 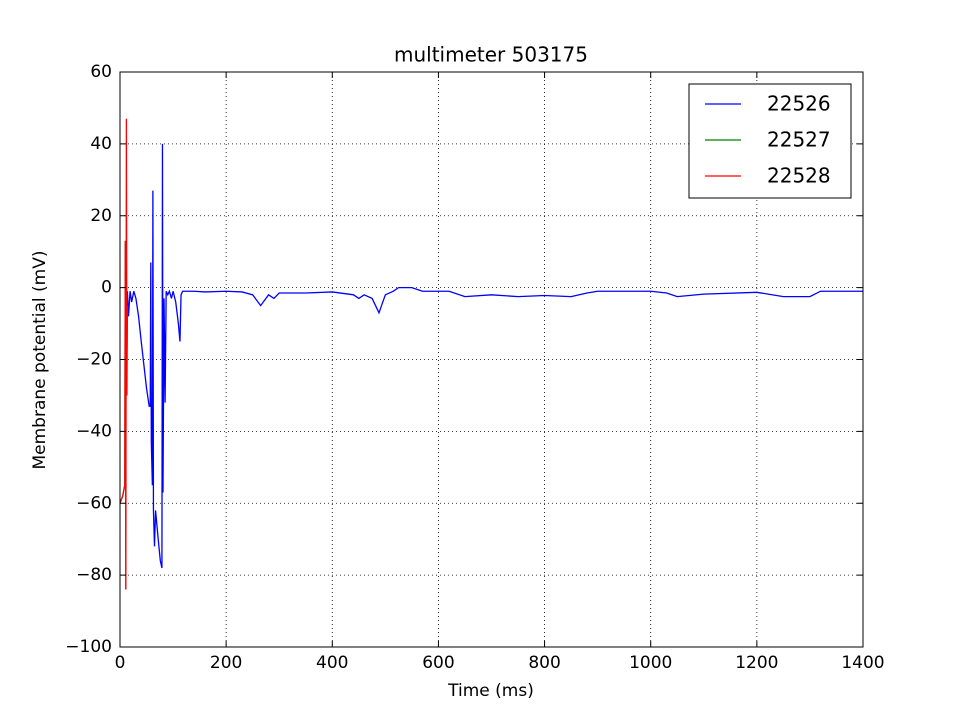 I want to click on legend: 22526 22527 22528, so click(x=768, y=140).